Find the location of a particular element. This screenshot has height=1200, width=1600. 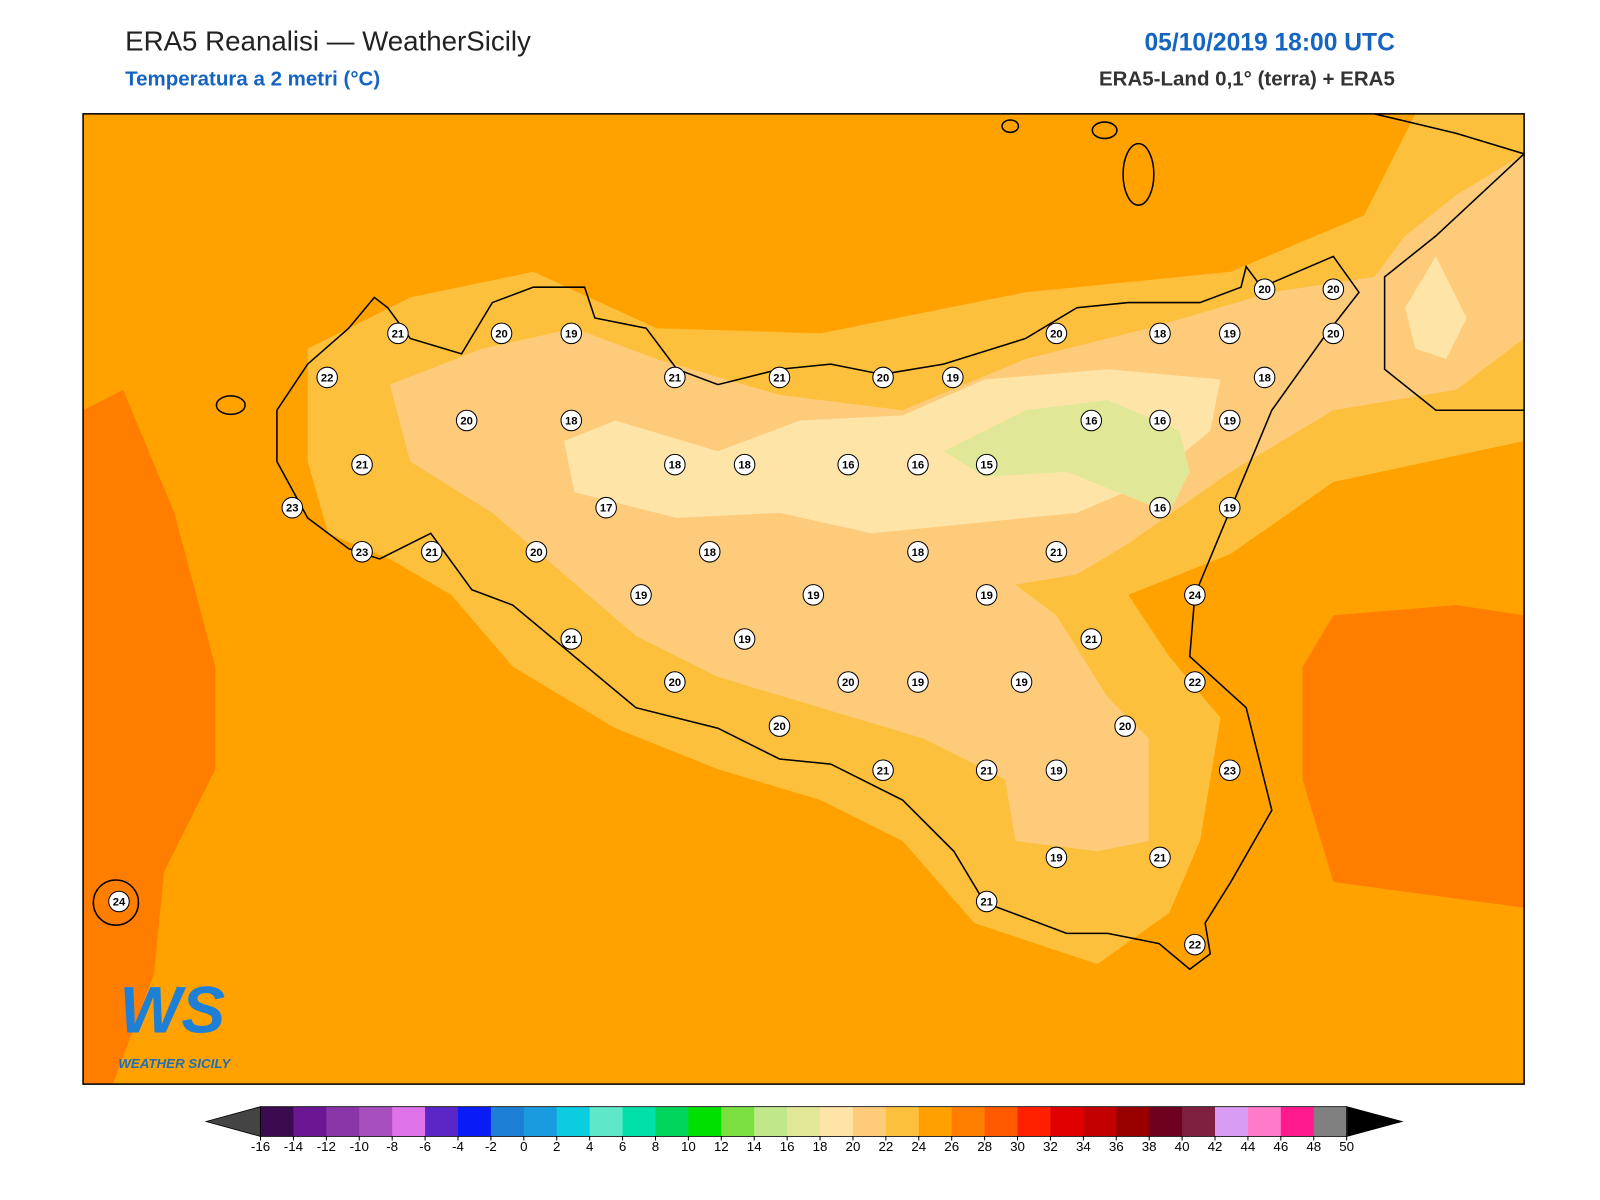

colorbar-tick-label: 4 is located at coordinates (590, 1146).